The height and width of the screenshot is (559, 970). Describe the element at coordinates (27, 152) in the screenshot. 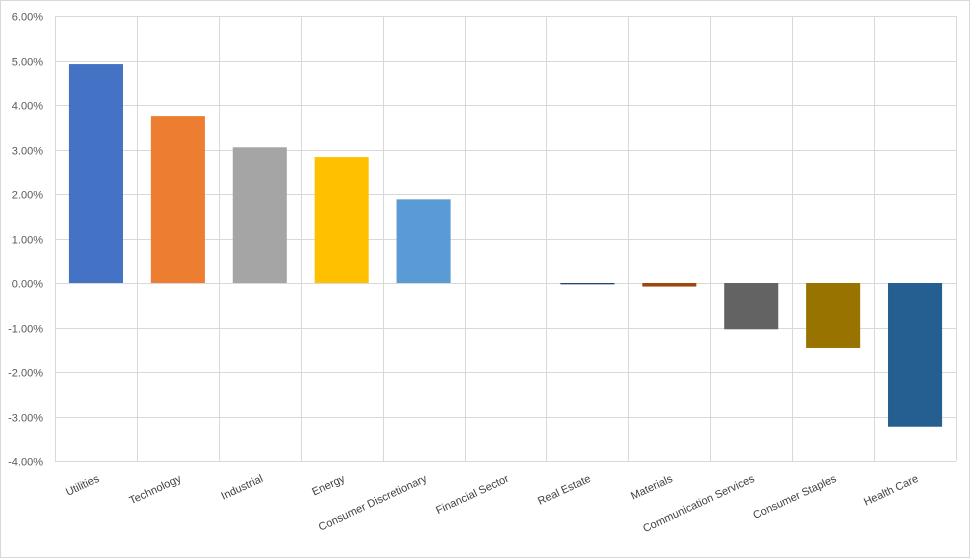

I see `y-tick-label: 3.00%` at that location.